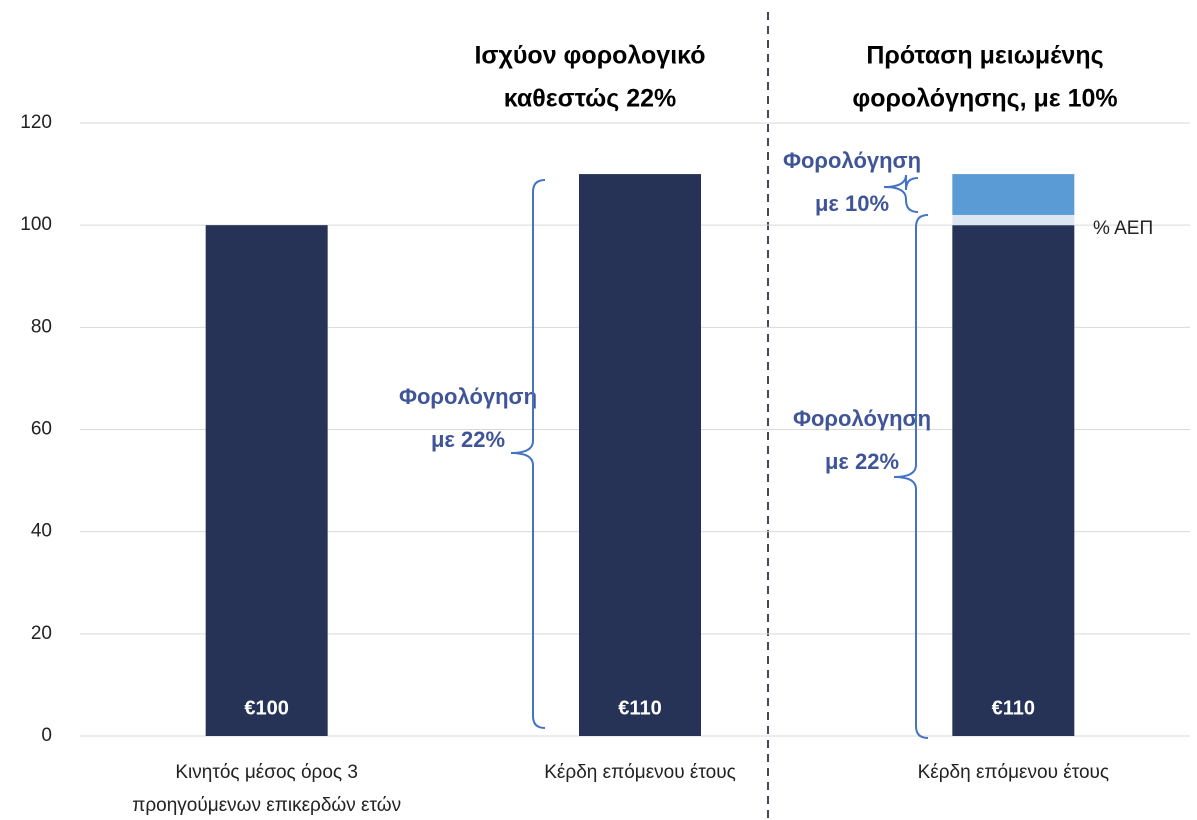 The width and height of the screenshot is (1197, 820). Describe the element at coordinates (589, 56) in the screenshot. I see `section-title: Ισχύον φορολογικό` at that location.